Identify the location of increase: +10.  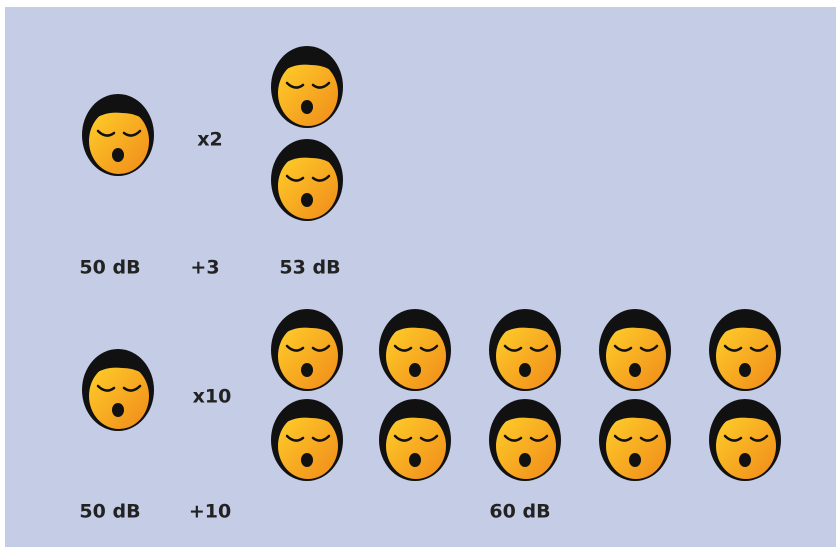
(210, 512).